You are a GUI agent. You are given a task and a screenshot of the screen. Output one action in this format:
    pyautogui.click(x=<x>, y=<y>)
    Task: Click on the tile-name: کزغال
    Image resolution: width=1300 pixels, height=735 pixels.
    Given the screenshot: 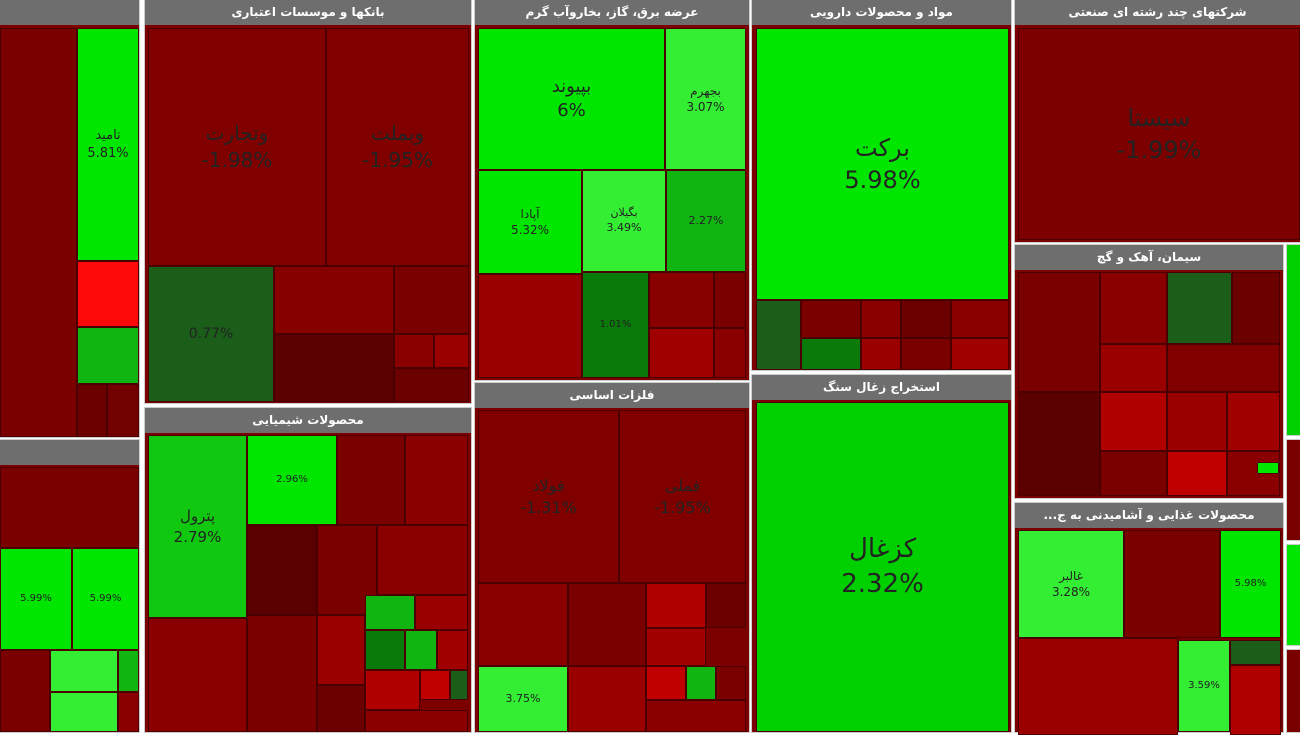 What is the action you would take?
    pyautogui.click(x=882, y=548)
    